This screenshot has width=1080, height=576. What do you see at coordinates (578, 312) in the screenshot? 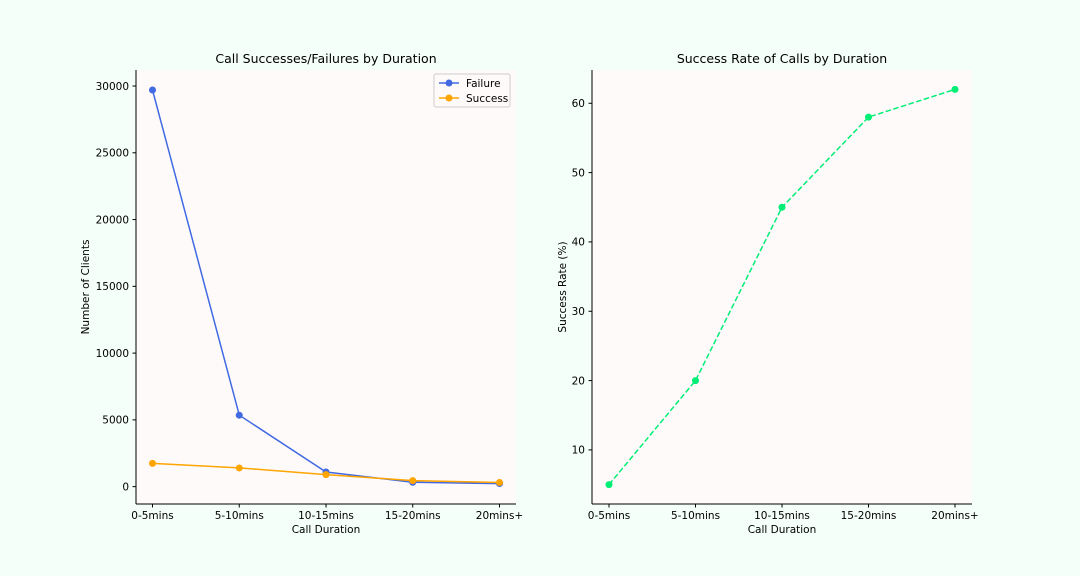
I see `y-tick-label: 30` at bounding box center [578, 312].